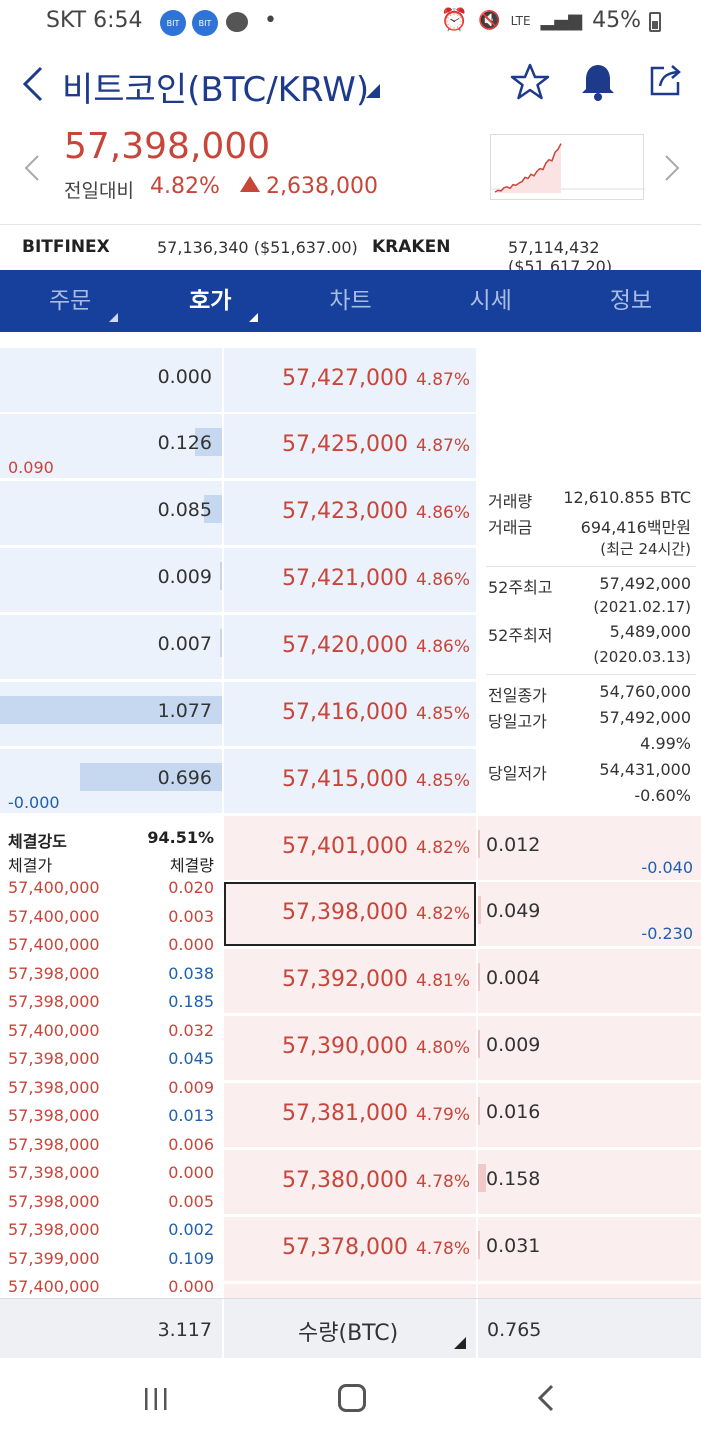 The image size is (701, 1440). What do you see at coordinates (345, 645) in the screenshot?
I see `ask-price: 57,420,000` at bounding box center [345, 645].